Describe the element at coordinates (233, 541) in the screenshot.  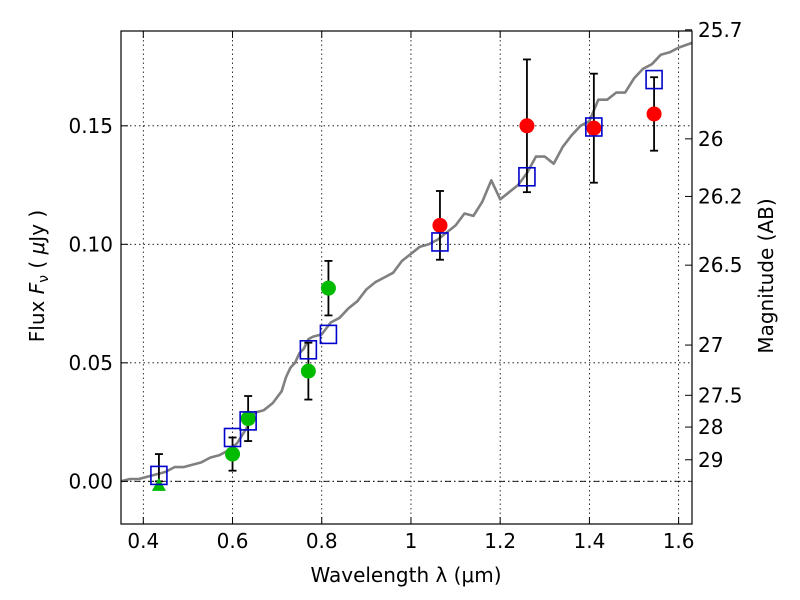
I see `x-tick-label: 0.6` at that location.